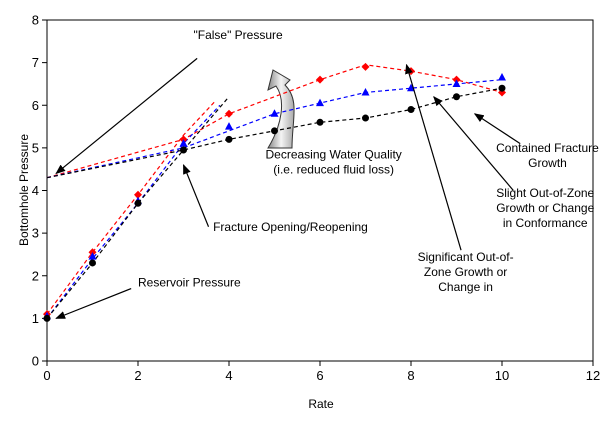 Image resolution: width=615 pixels, height=424 pixels. What do you see at coordinates (24, 190) in the screenshot?
I see `y-axis-label: Bottomhole Pressure` at bounding box center [24, 190].